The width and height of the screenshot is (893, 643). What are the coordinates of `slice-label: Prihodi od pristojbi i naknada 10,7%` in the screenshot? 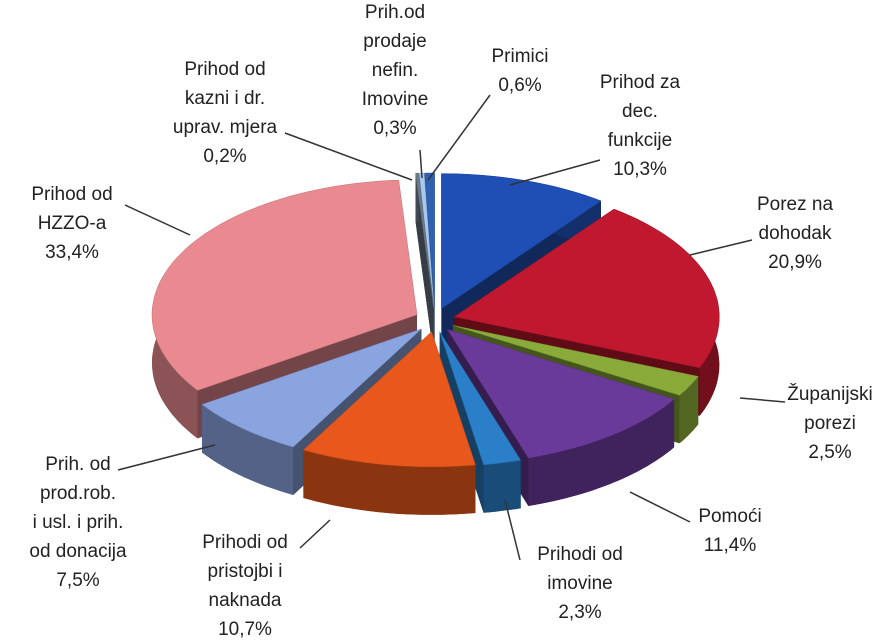 It's located at (245, 586).